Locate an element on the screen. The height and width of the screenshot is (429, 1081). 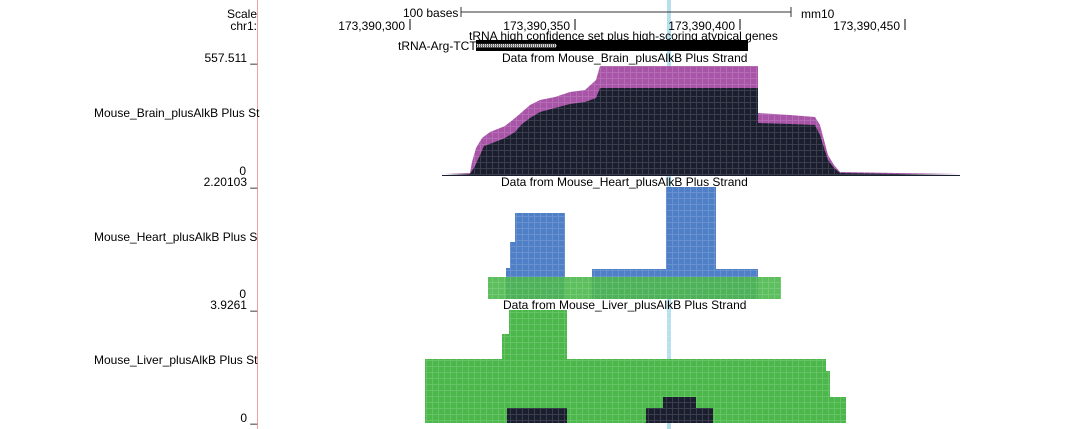
gene-name-label: tRNA-Arg-TCT-4-1 is located at coordinates (448, 46).